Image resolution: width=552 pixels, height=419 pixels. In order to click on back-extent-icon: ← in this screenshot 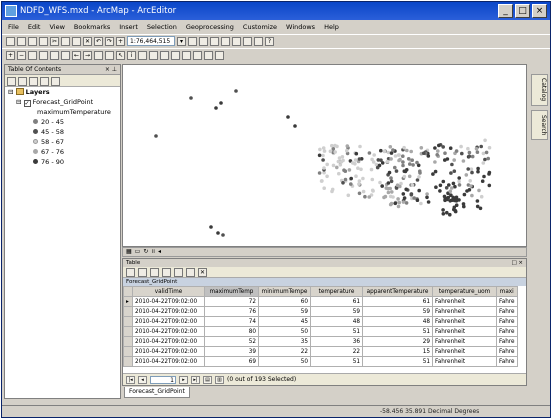, I will do `click(76, 55)`.